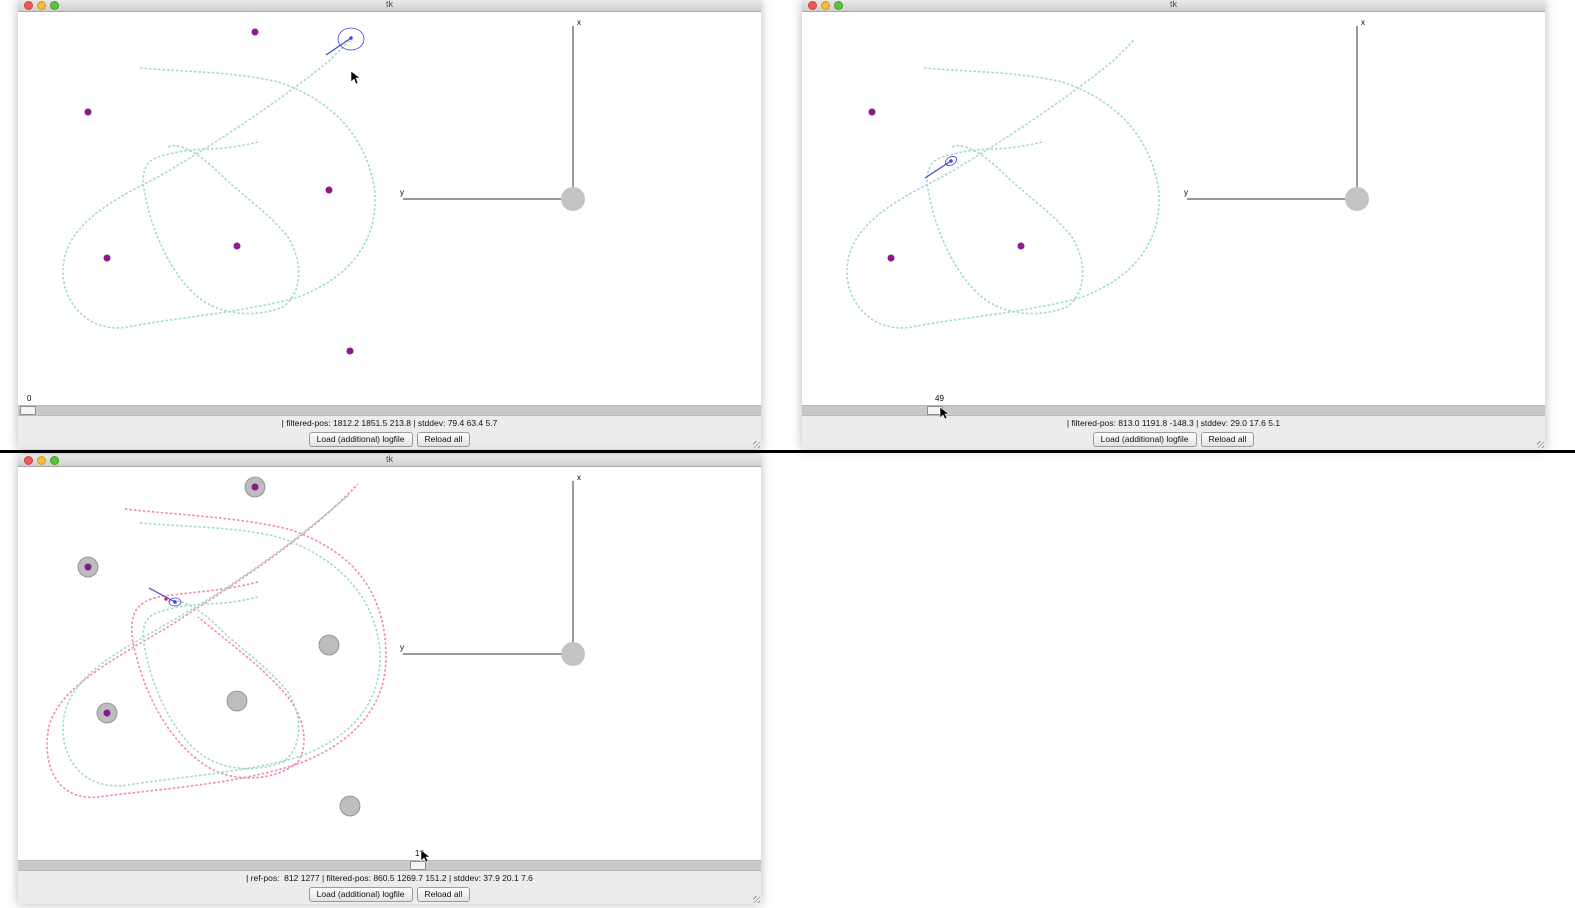  I want to click on screen-divider, so click(787, 451).